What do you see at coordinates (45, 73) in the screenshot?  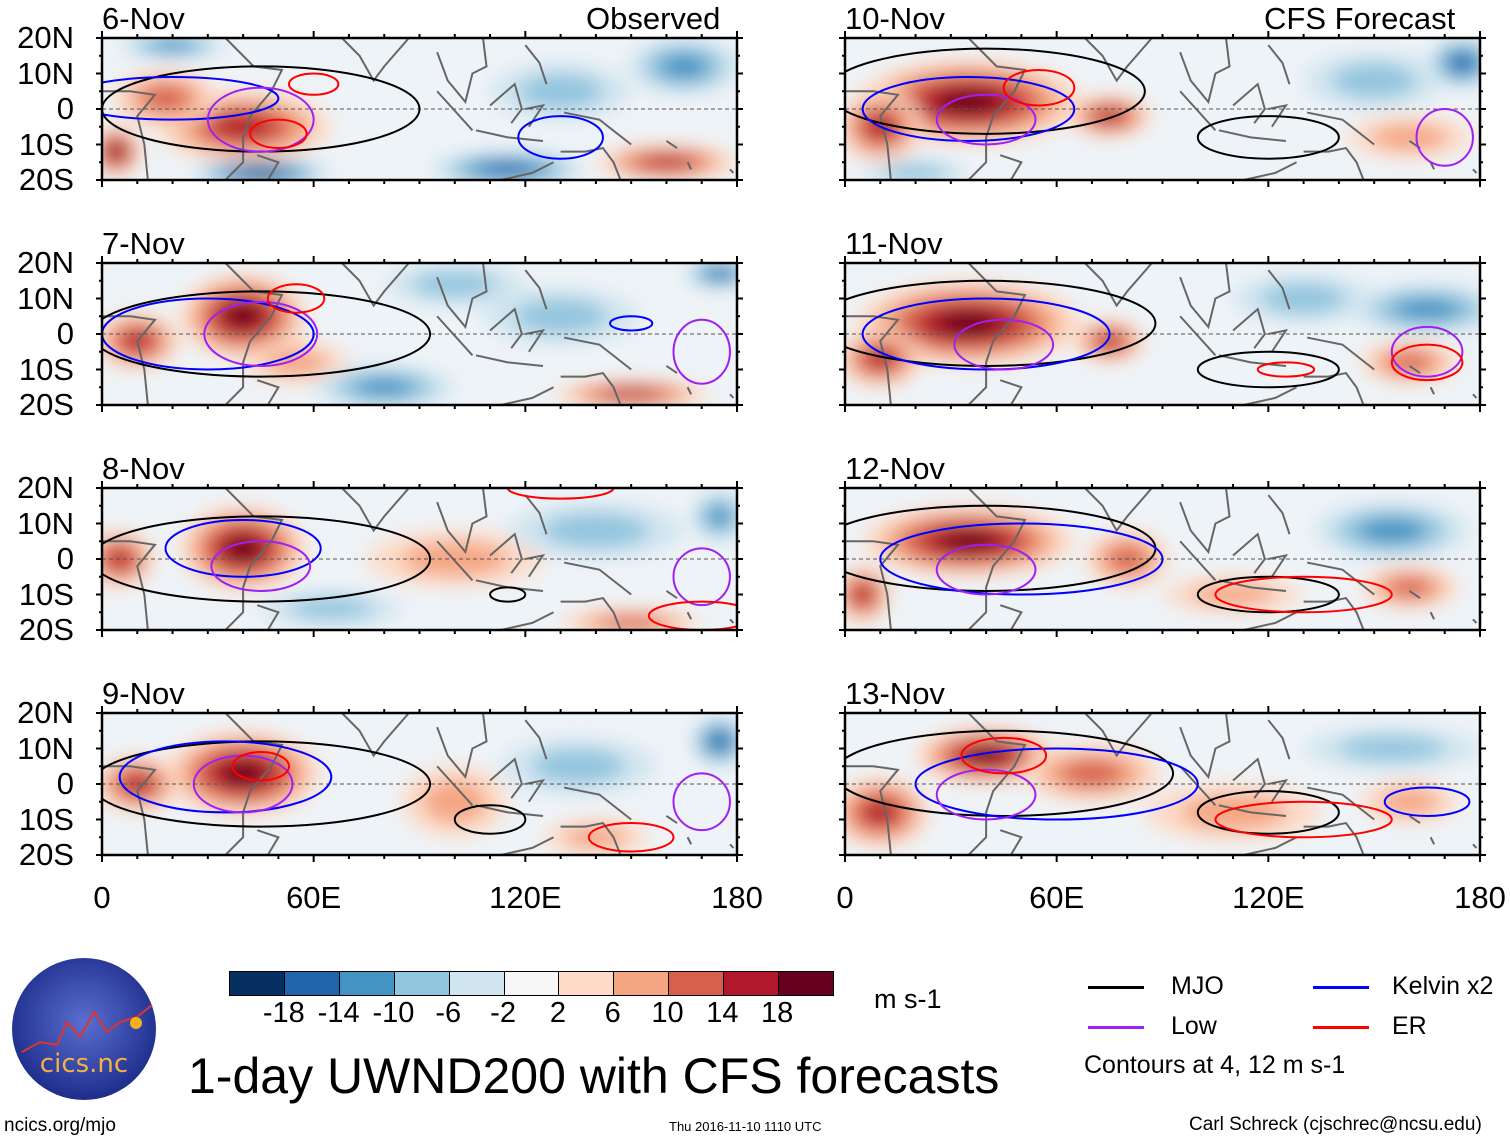 I see `lat-label: 10N` at bounding box center [45, 73].